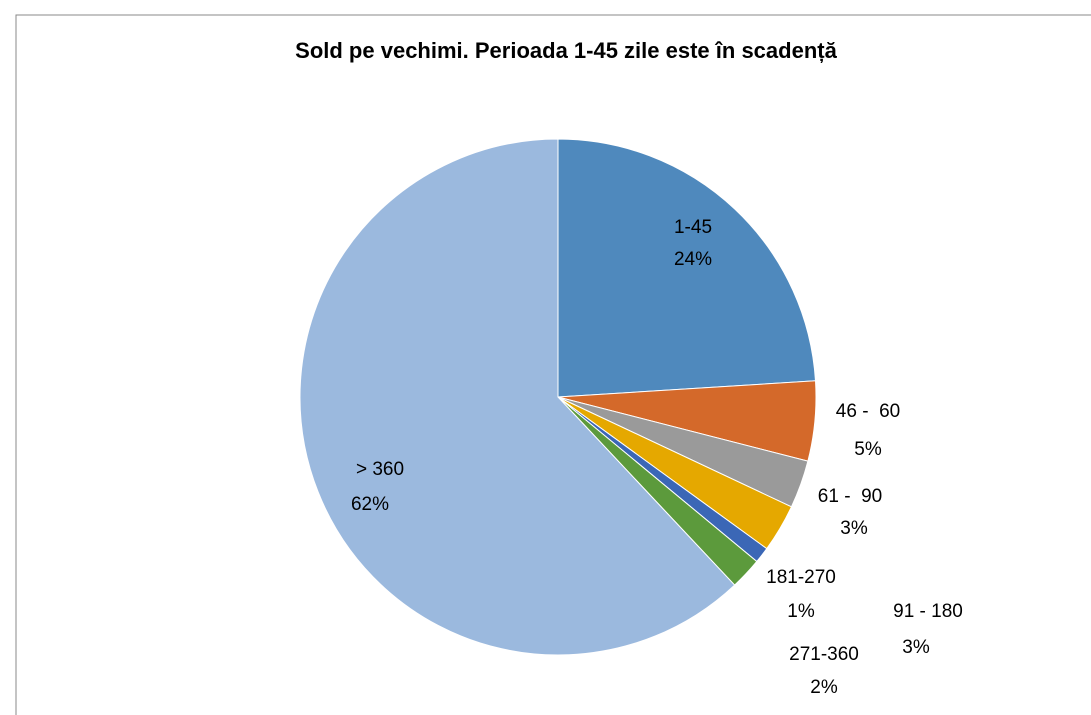  I want to click on slice-label: 46 - 60, so click(868, 411).